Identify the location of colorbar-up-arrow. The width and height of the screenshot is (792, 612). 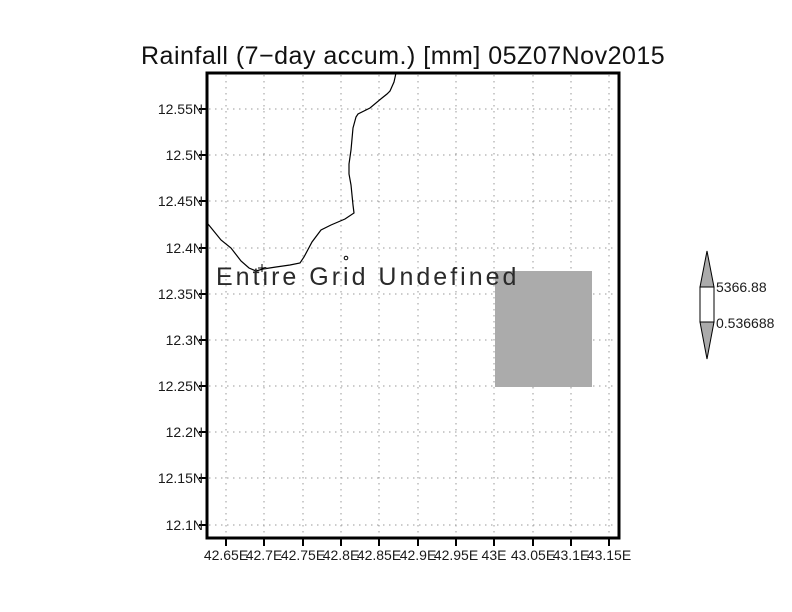
(707, 269).